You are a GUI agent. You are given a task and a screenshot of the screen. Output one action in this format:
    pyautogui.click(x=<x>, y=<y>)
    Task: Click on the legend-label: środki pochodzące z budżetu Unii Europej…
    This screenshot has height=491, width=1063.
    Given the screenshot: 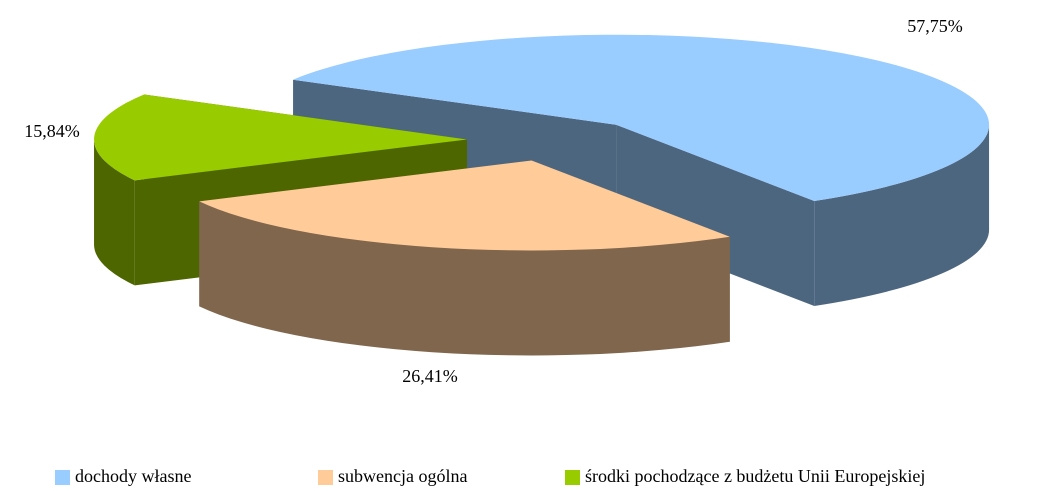 What is the action you would take?
    pyautogui.click(x=755, y=476)
    